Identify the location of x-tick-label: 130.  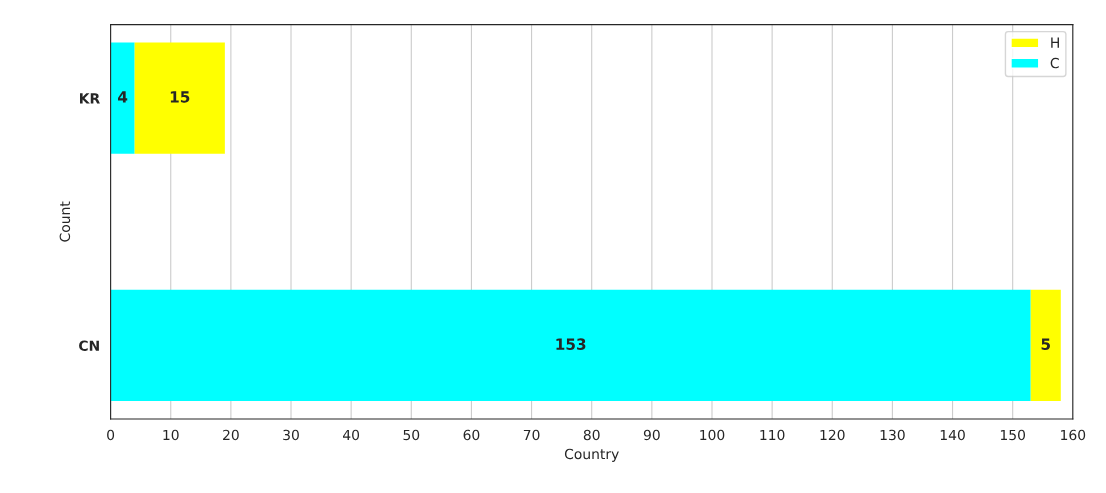
(892, 435).